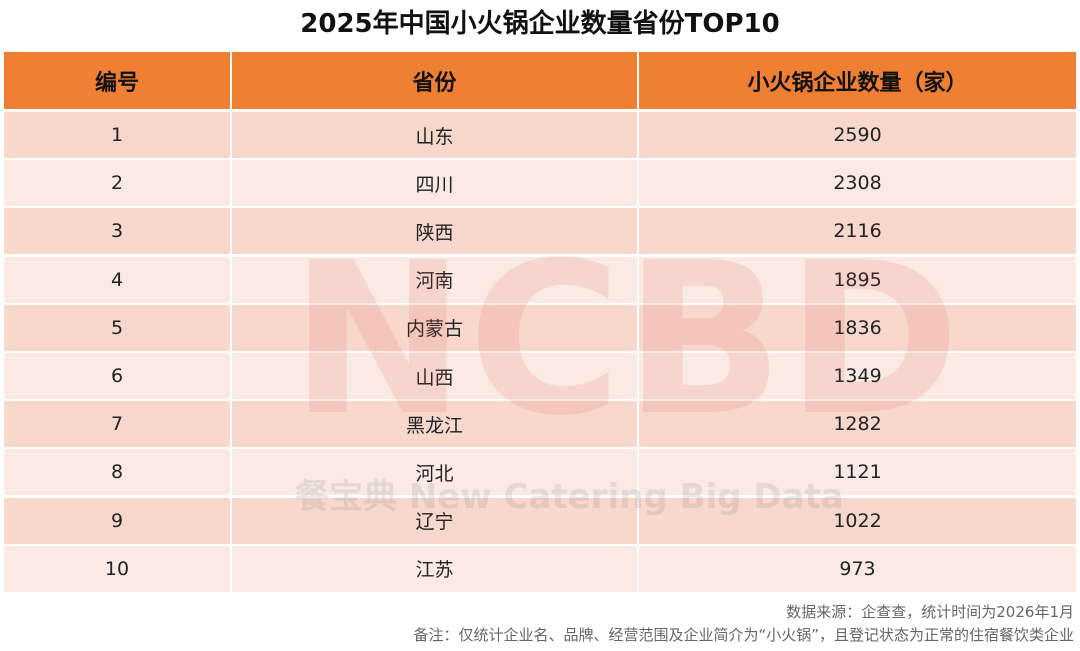 The image size is (1080, 651). Describe the element at coordinates (857, 80) in the screenshot. I see `header-cell: 小火锅企业数量（家）` at that location.